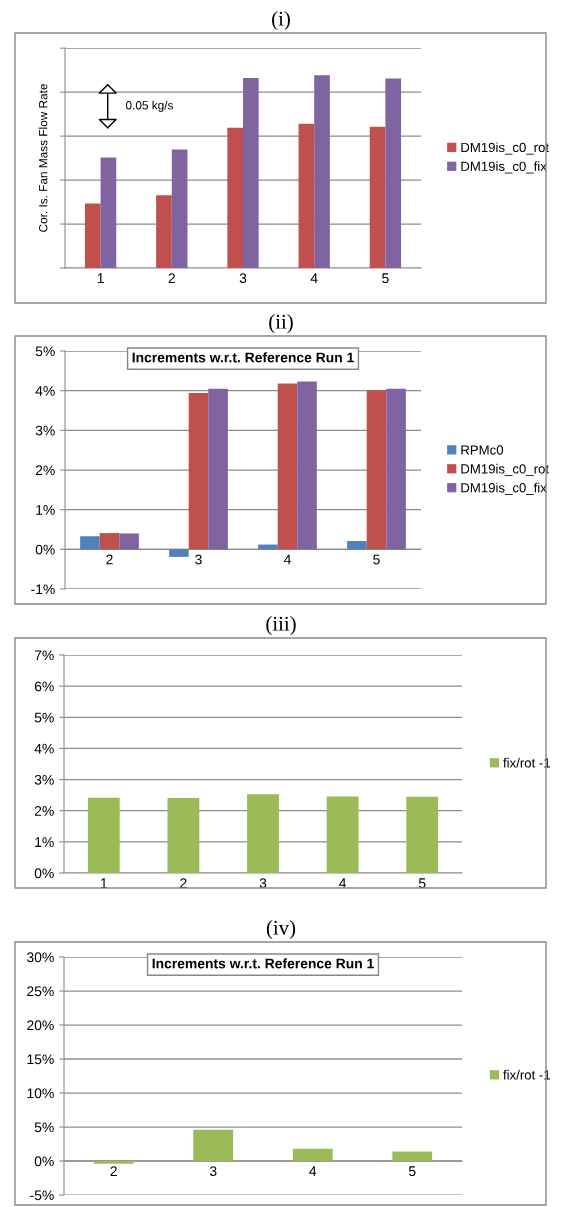 This screenshot has height=1207, width=562. Describe the element at coordinates (43, 158) in the screenshot. I see `y-axis-title: Cor. Is. Fan Mass Flow Rate` at that location.